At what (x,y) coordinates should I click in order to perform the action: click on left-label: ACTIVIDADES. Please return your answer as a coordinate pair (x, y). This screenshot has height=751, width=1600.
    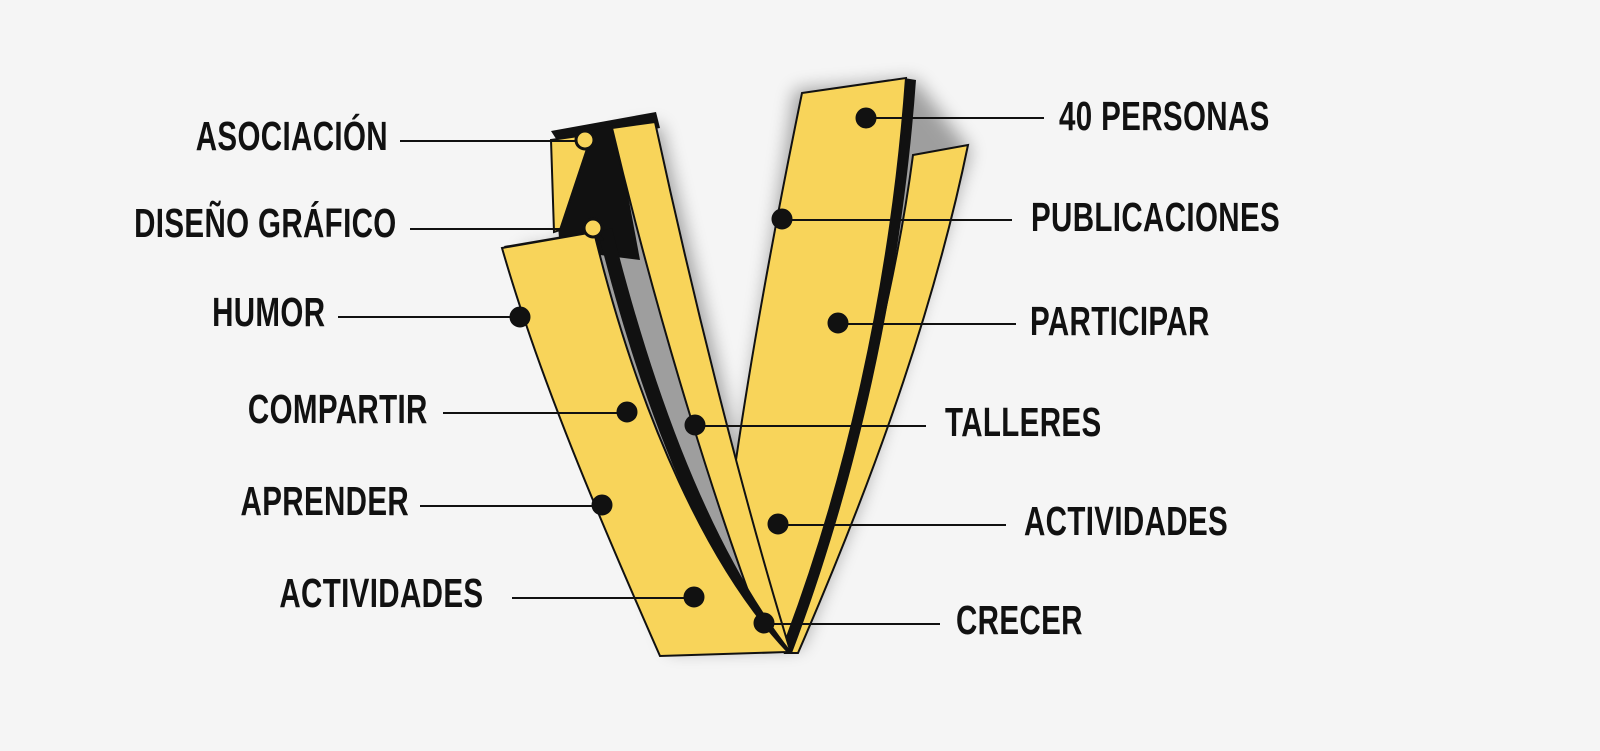
    Looking at the image, I should click on (380, 593).